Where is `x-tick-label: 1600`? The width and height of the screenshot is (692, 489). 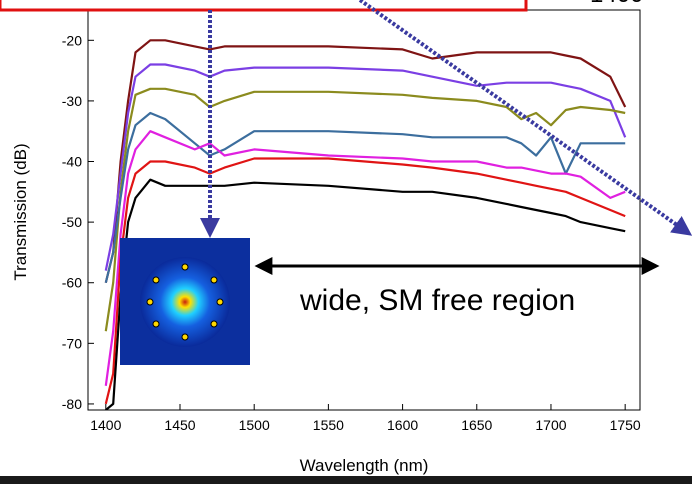
x-tick-label: 1600 is located at coordinates (402, 425).